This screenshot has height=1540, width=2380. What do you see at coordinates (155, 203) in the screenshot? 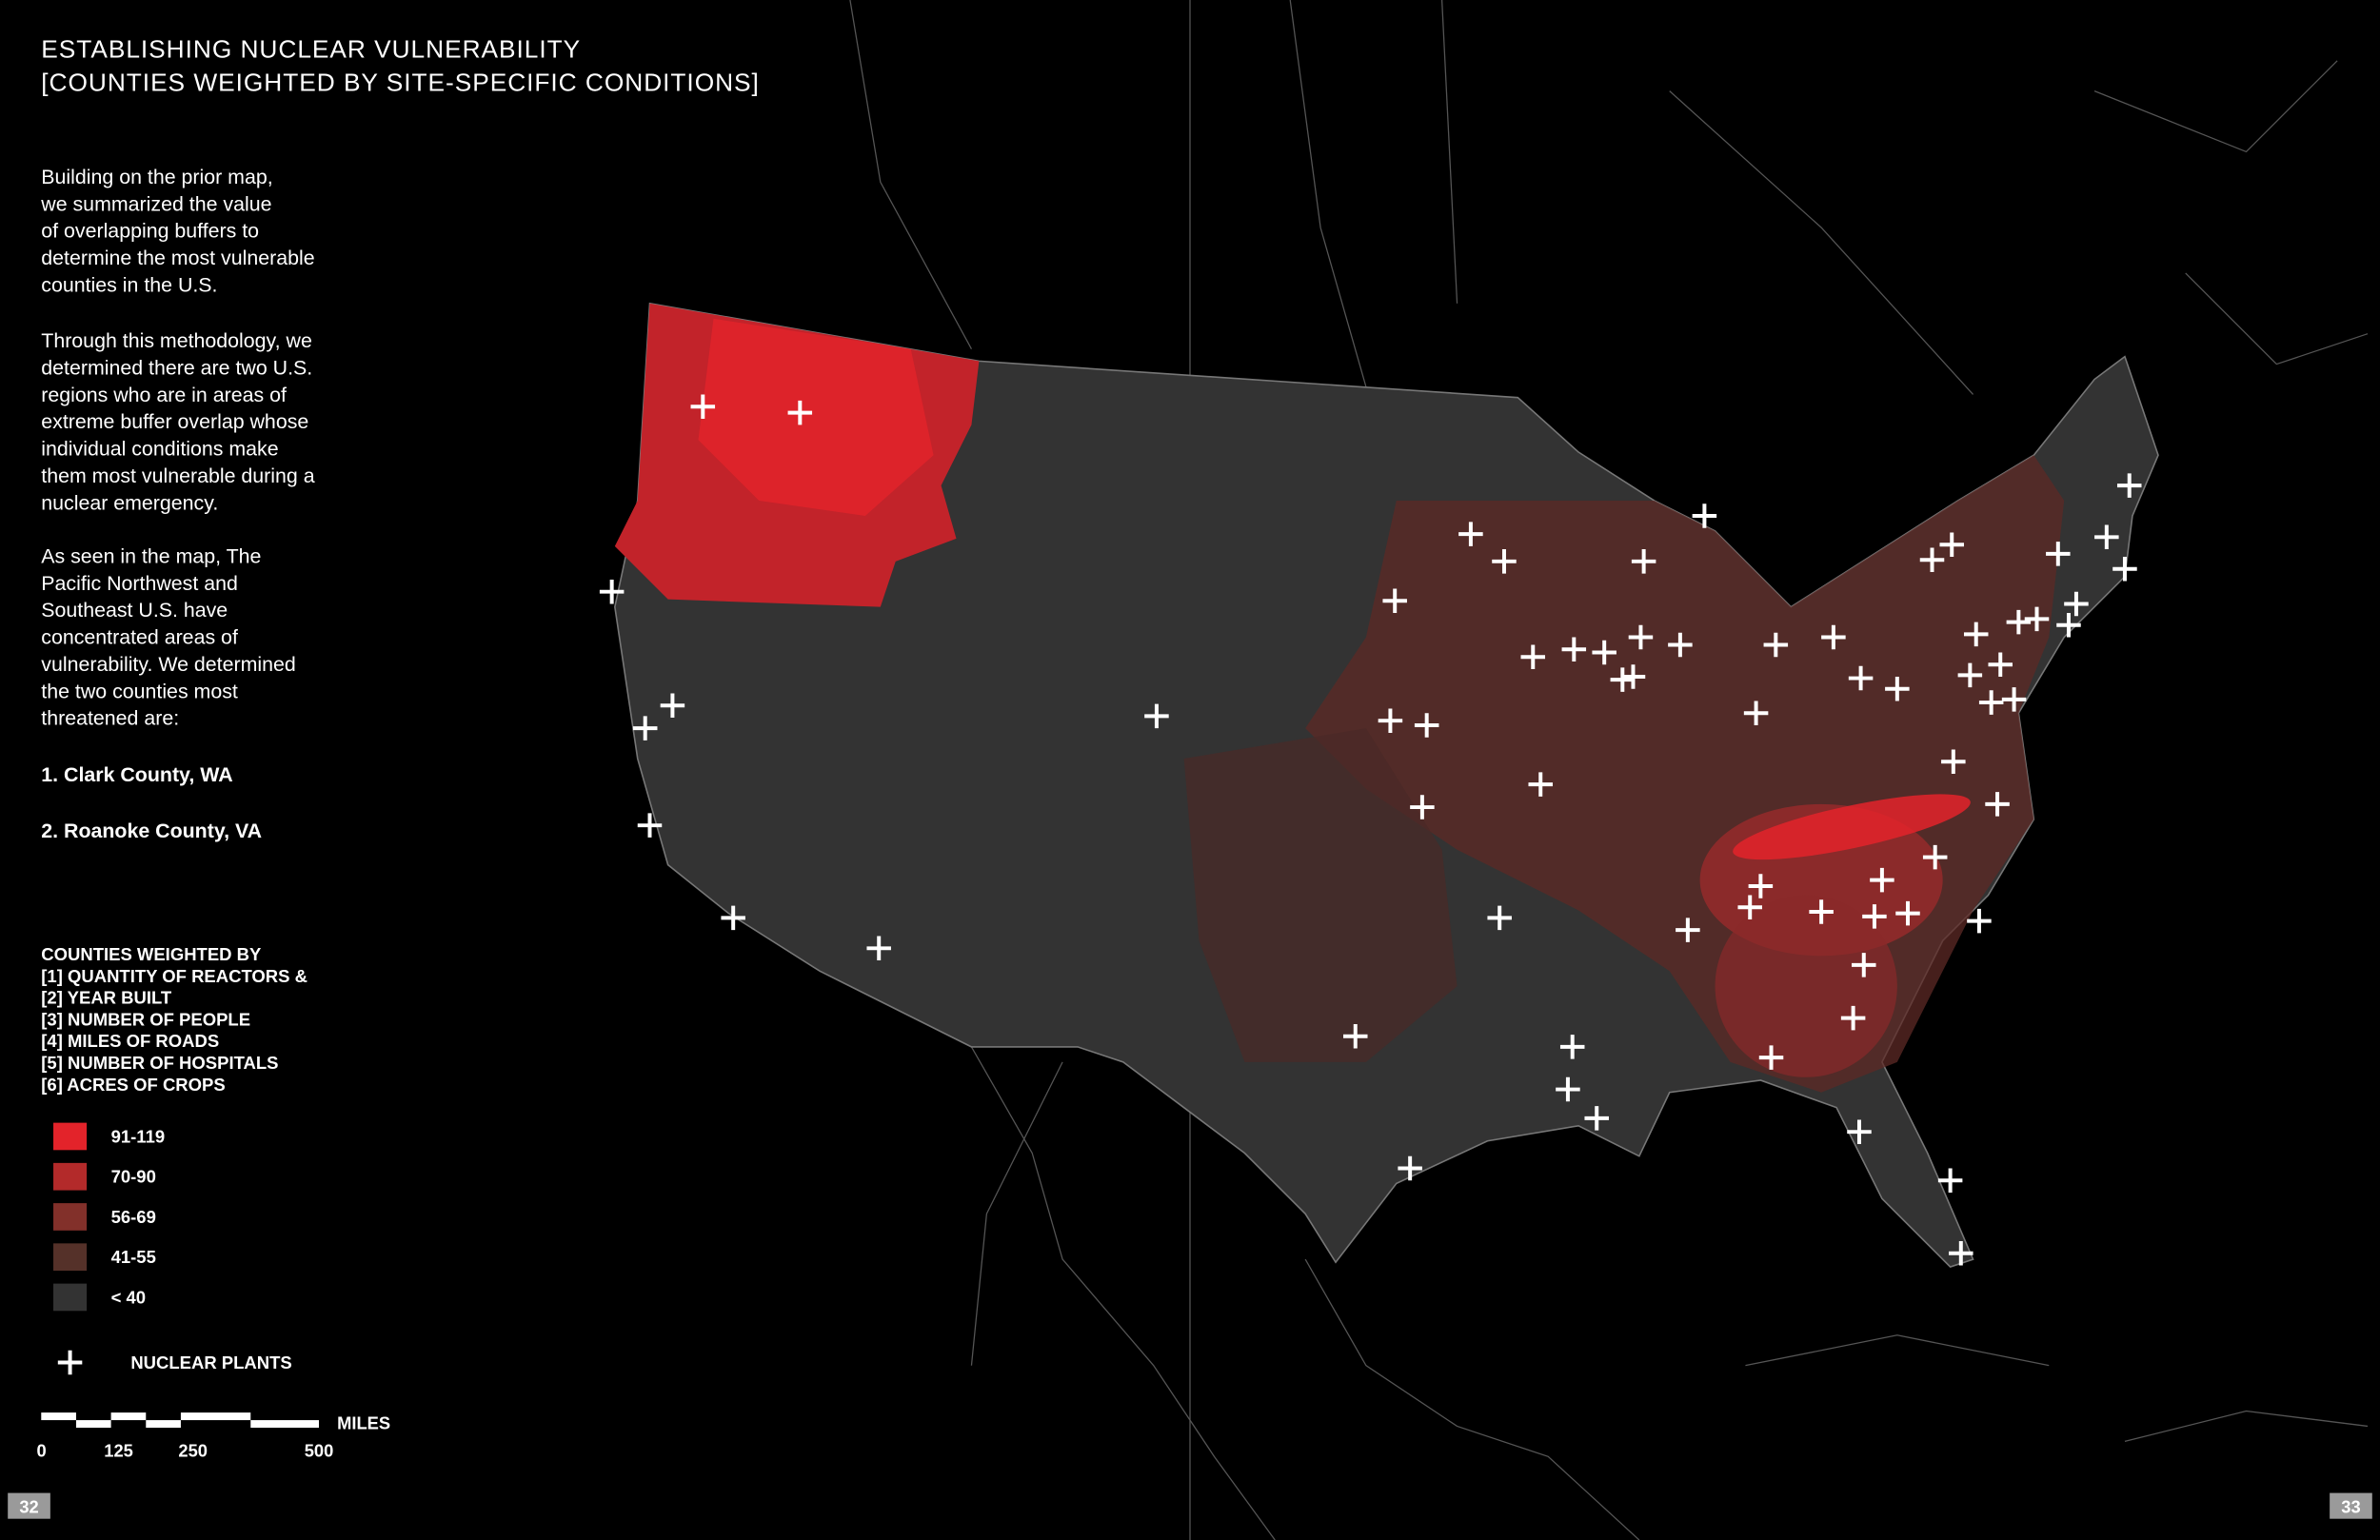
I see `body-line: we summarized the value` at bounding box center [155, 203].